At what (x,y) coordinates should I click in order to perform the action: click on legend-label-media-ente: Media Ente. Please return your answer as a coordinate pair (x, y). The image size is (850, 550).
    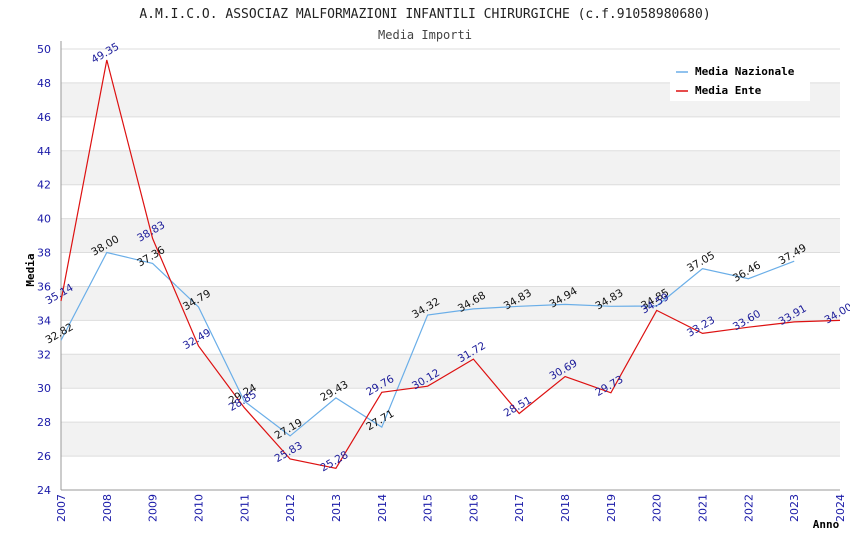
    Looking at the image, I should click on (728, 90).